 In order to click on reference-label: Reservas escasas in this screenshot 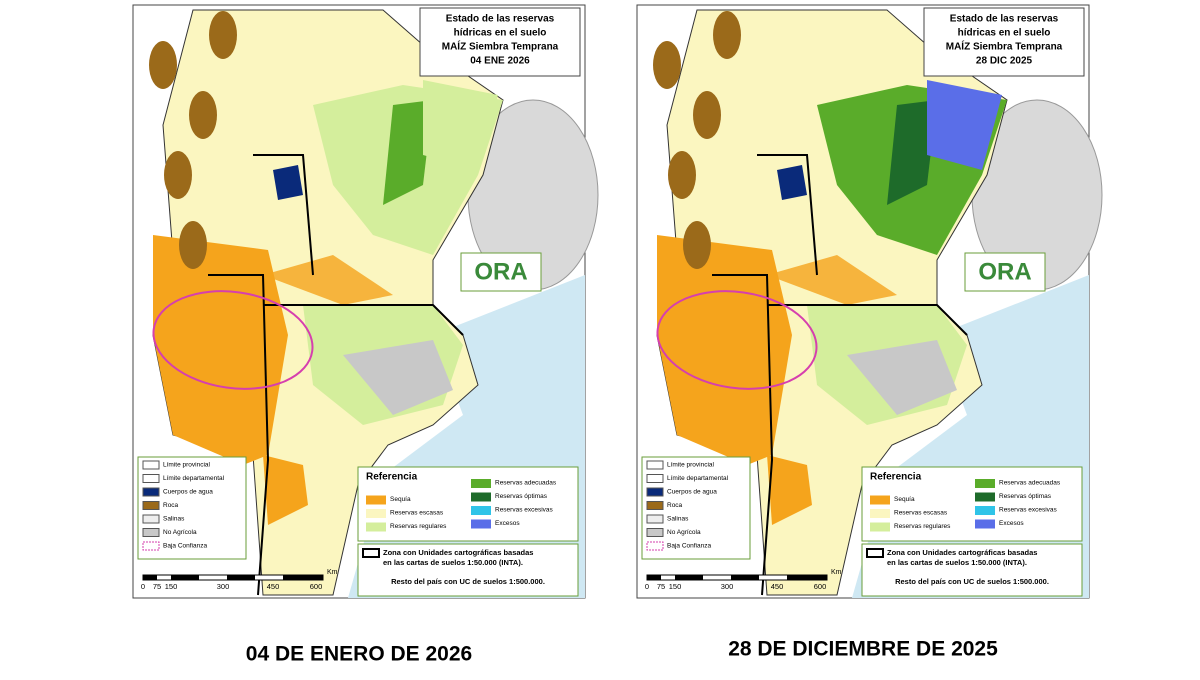, I will do `click(417, 513)`.